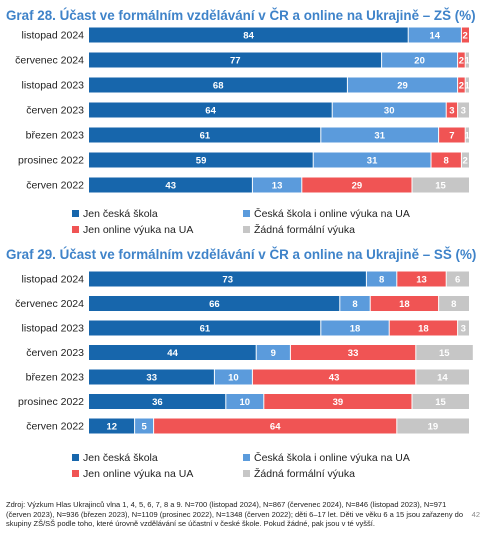  I want to click on legend-label: Jen online výuka na UA, so click(138, 230).